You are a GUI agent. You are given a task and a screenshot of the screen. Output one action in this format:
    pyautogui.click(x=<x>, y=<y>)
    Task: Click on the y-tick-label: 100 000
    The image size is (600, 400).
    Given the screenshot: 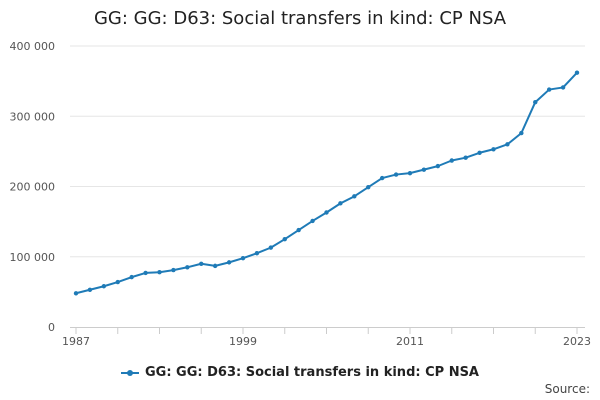 What is the action you would take?
    pyautogui.click(x=33, y=257)
    